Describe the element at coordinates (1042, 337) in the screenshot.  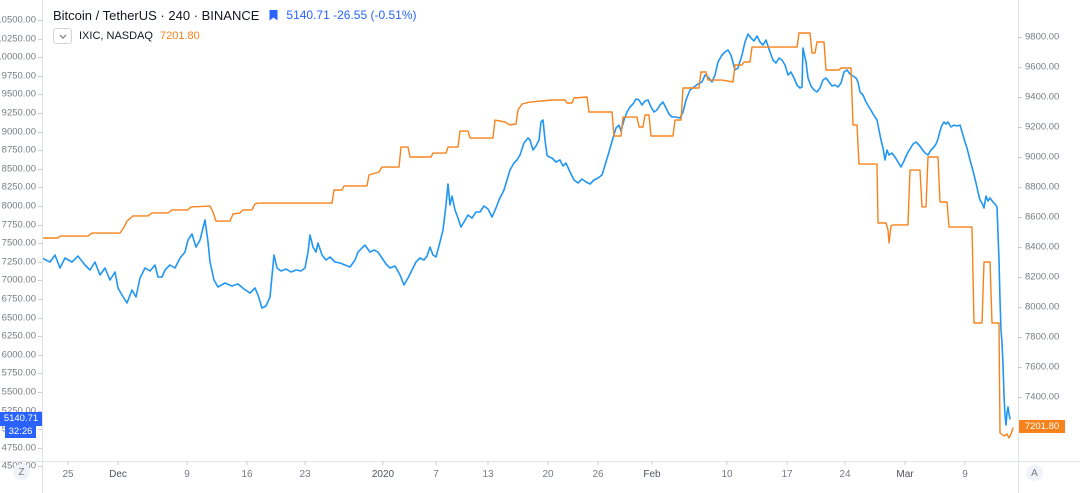
I see `right-axis-label: 7800.00` at that location.